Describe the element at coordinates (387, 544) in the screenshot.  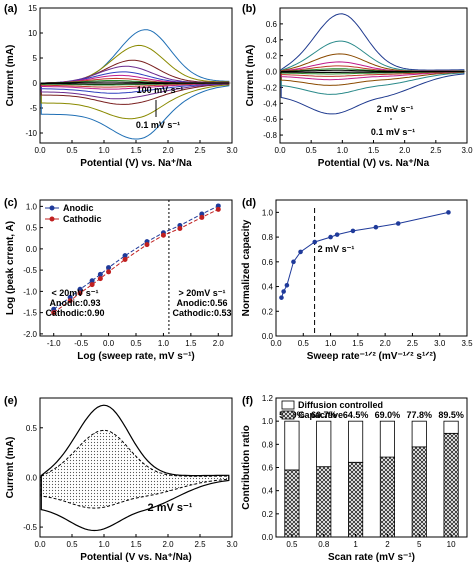
I see `x-tick-label: 2` at that location.